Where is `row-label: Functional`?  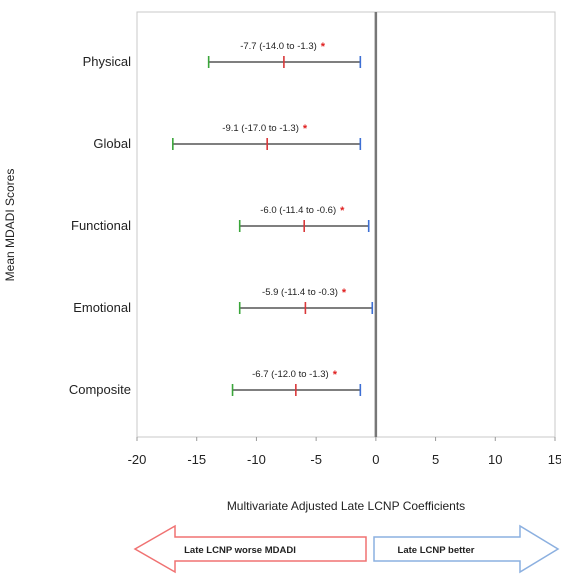
row-label: Functional is located at coordinates (101, 225).